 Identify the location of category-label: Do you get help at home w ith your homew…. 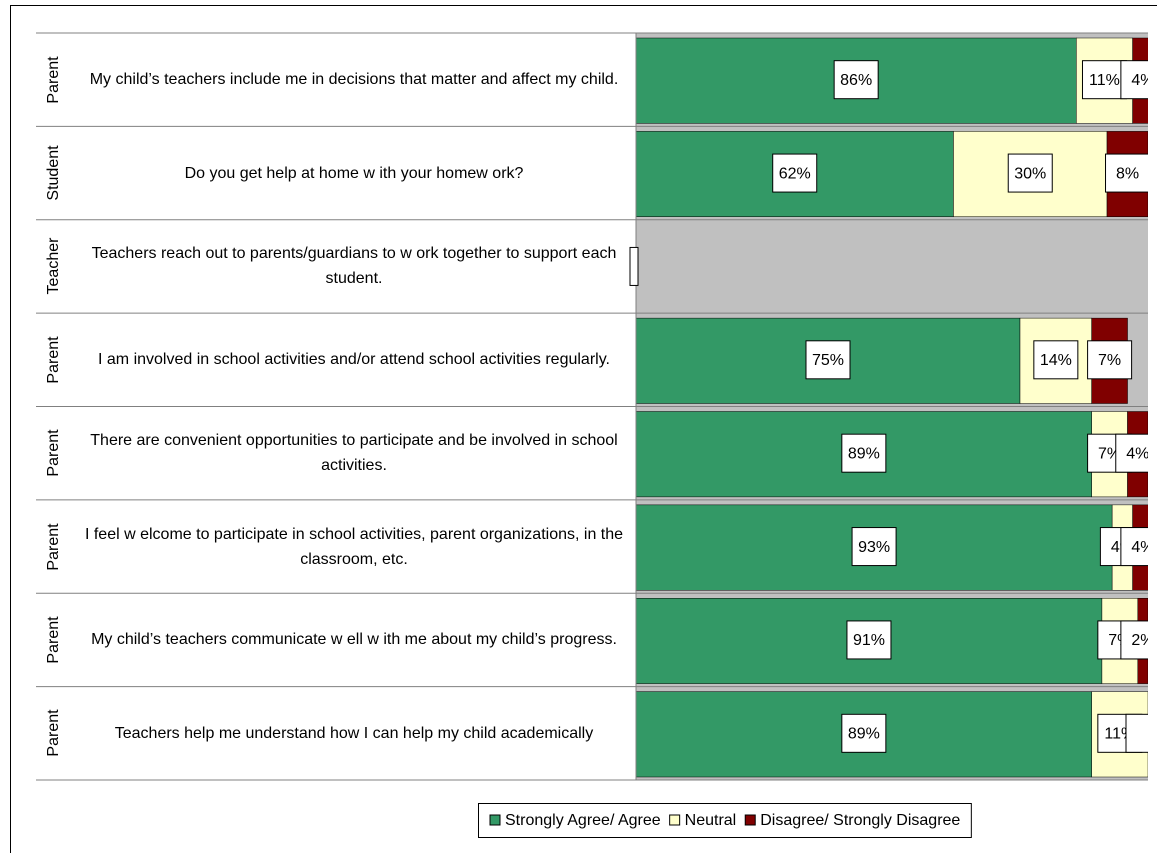
(354, 173).